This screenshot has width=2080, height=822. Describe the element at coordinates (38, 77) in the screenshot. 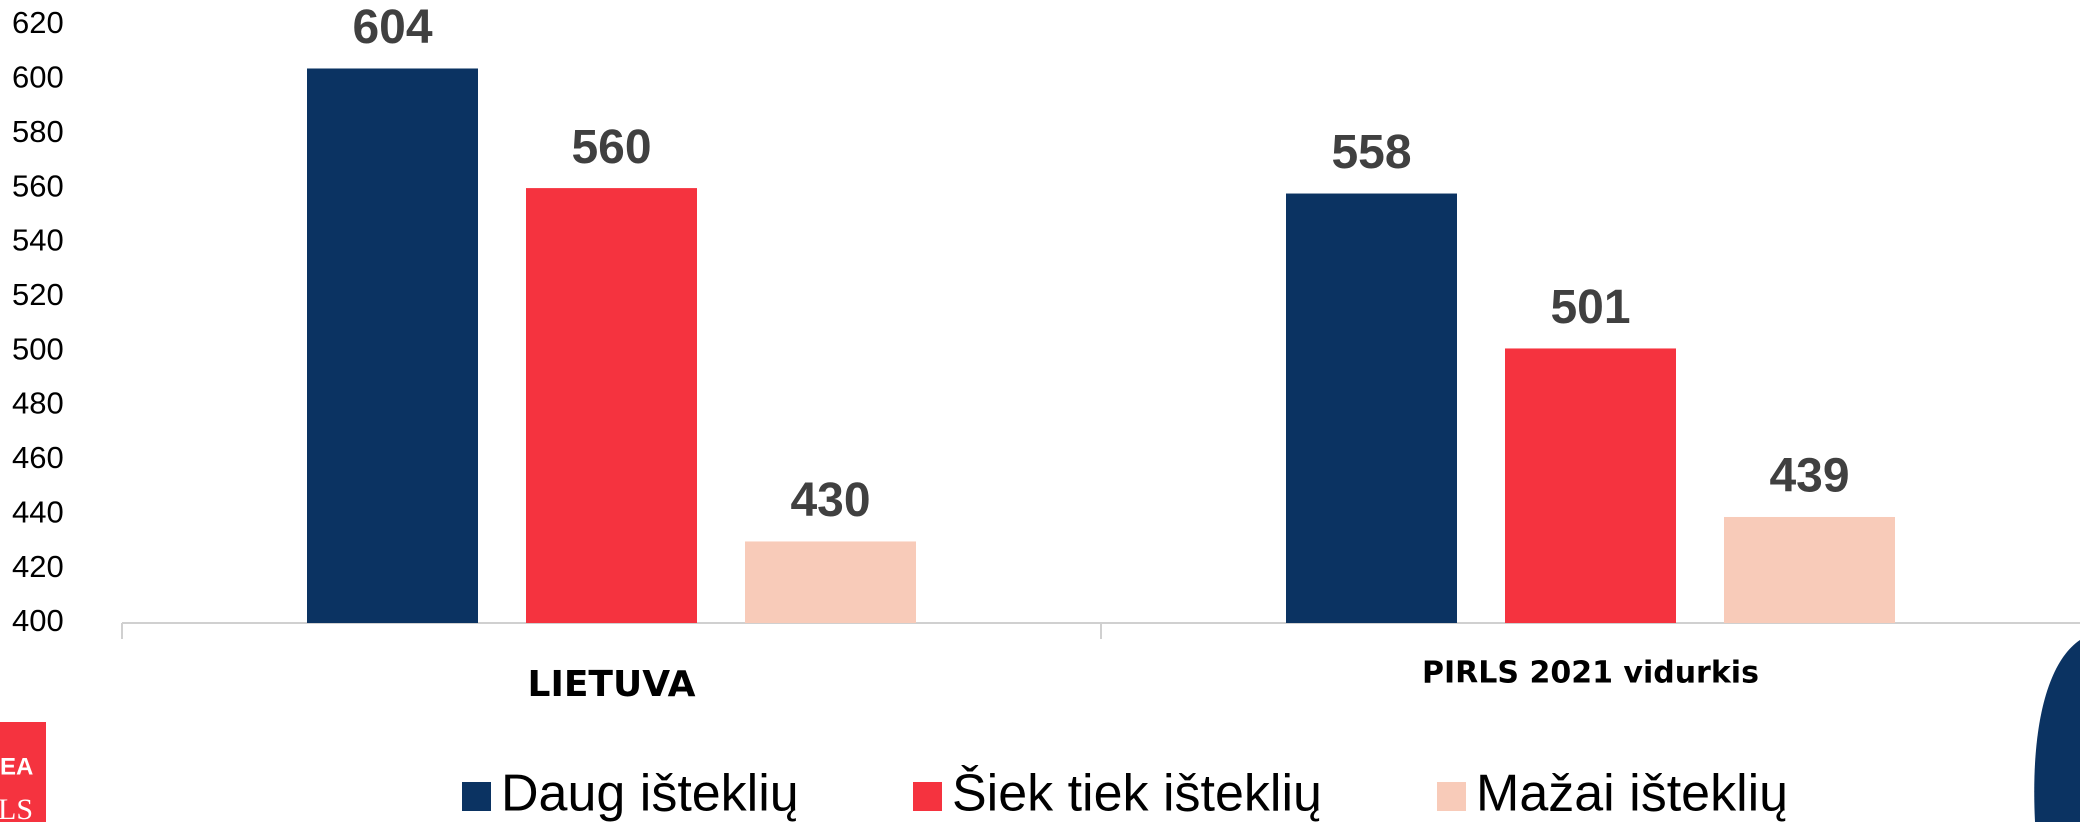

I see `y-tick-label: 600` at that location.